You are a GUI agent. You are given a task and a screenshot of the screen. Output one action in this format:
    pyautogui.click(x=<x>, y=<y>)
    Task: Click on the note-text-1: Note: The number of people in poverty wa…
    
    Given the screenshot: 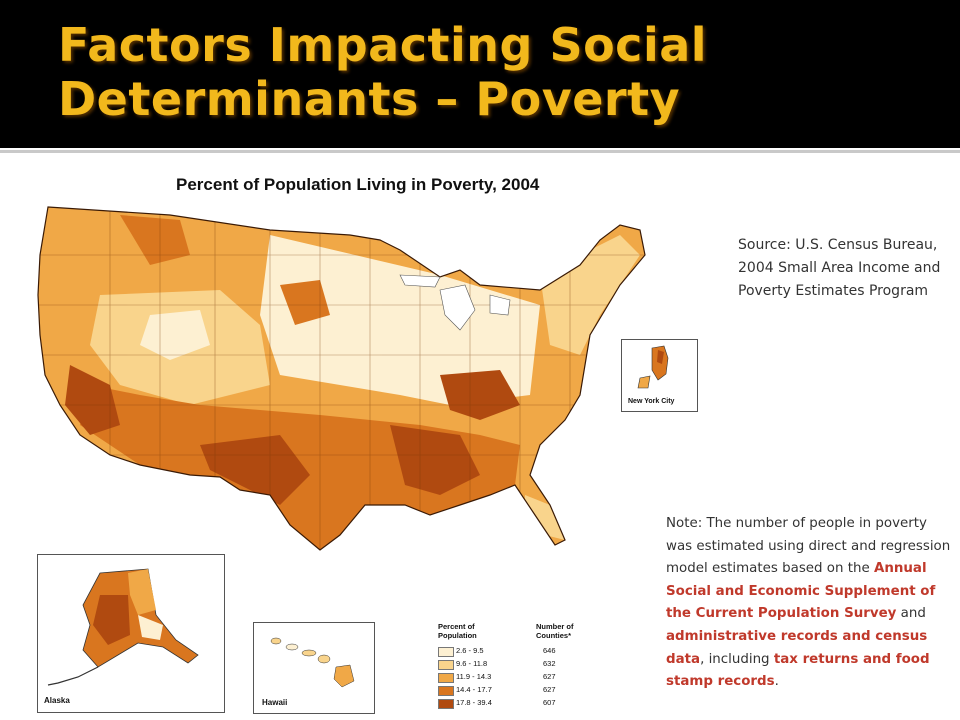 What is the action you would take?
    pyautogui.click(x=808, y=546)
    